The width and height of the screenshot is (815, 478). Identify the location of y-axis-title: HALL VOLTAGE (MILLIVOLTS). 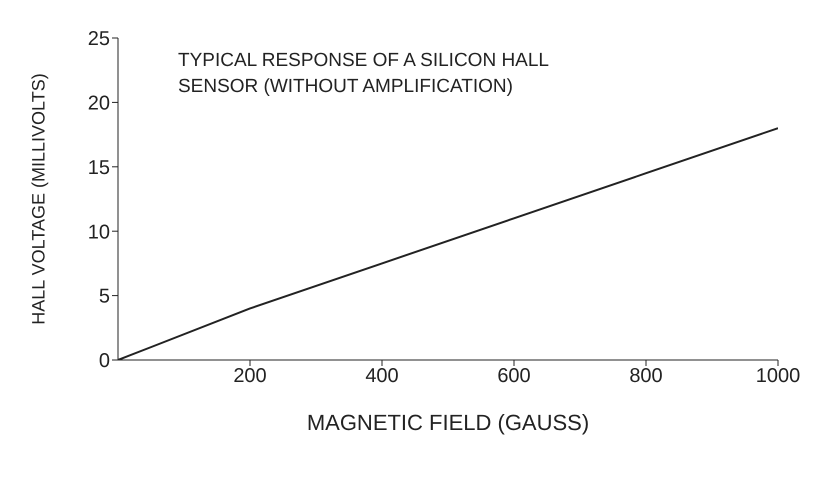
(38, 199).